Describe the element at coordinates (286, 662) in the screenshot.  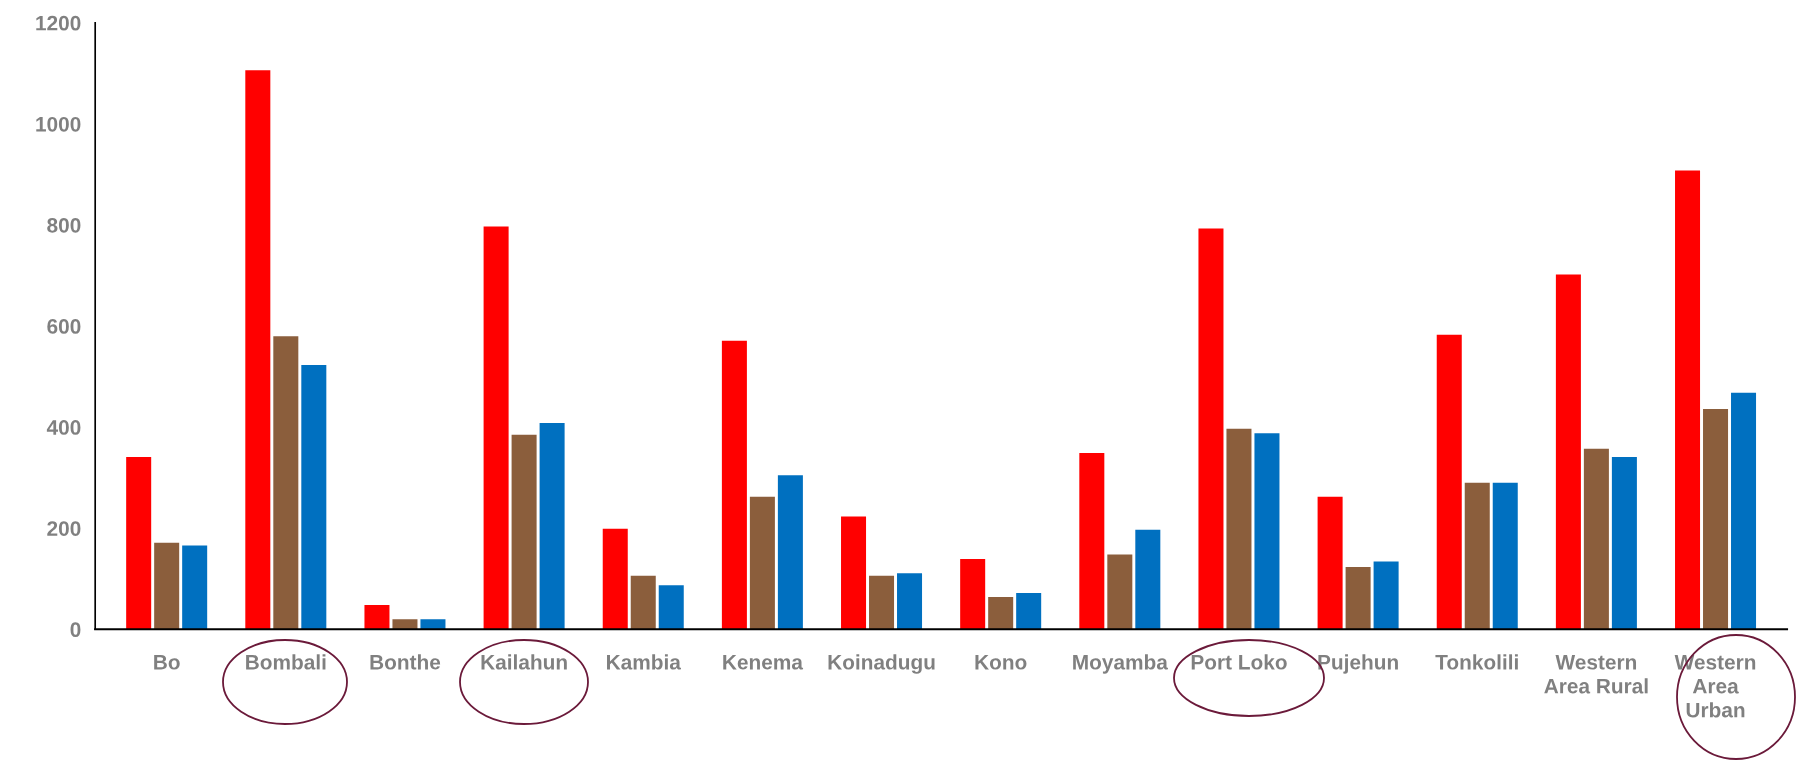
I see `x-tick-label: Bombali` at that location.